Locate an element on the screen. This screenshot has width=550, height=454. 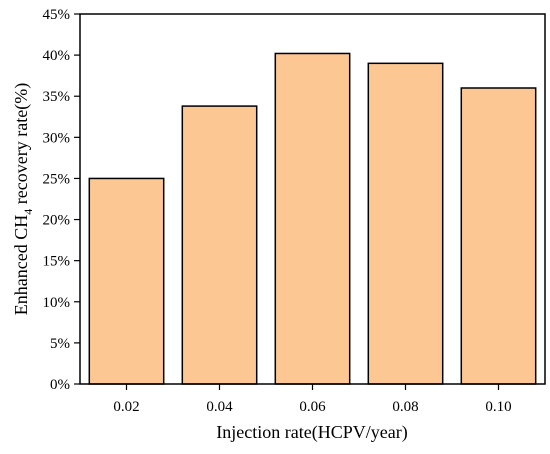
x-tick-label: 0.06 is located at coordinates (312, 407).